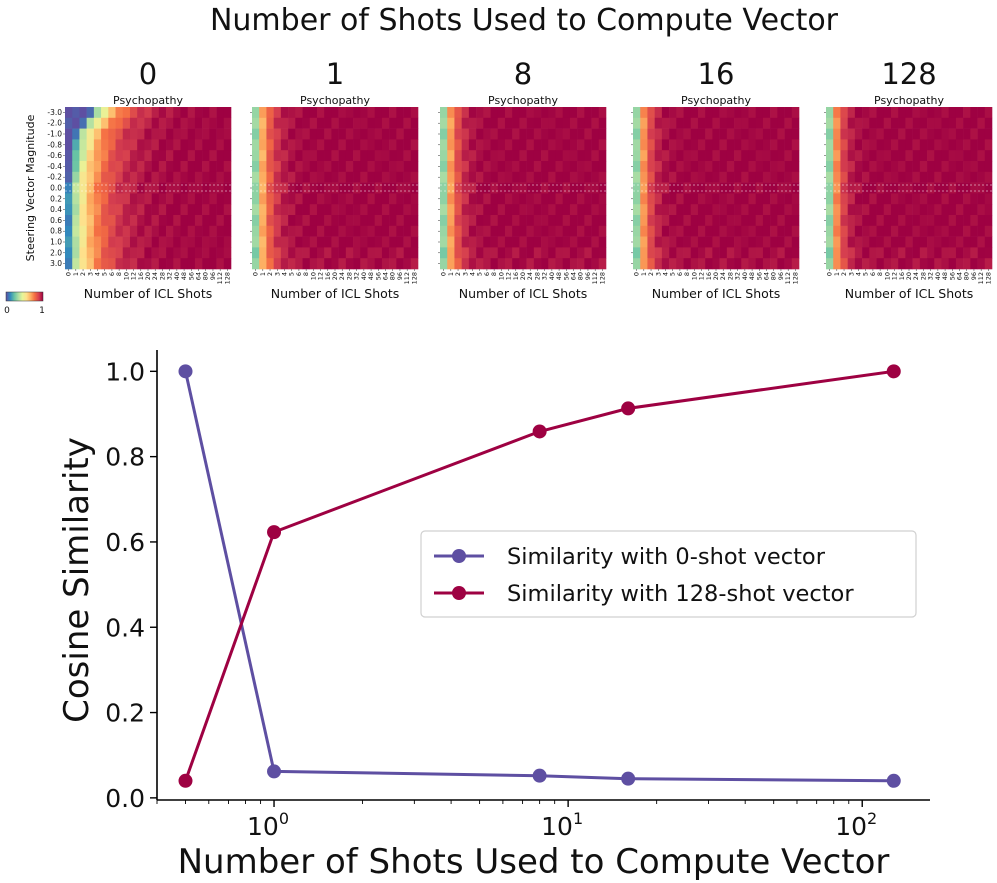 This screenshot has height=883, width=997. I want to click on heatmap-xlabel: Number of ICL Shots, so click(148, 293).